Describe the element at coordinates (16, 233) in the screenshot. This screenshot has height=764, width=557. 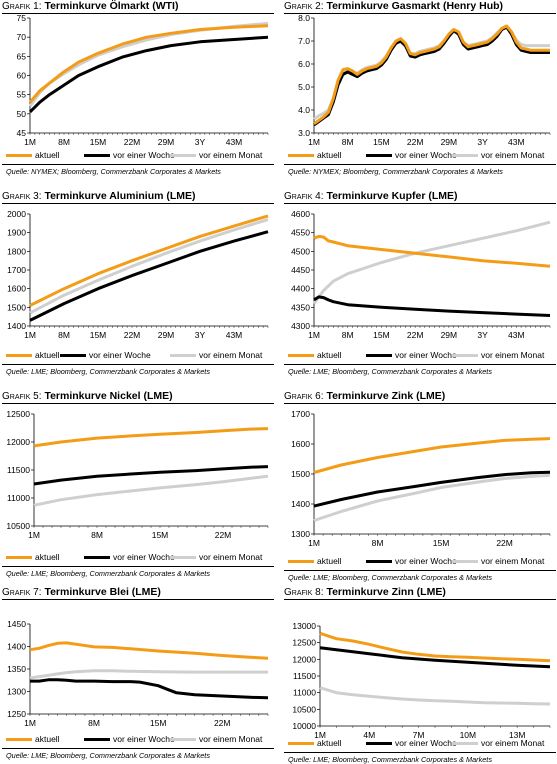
I see `y-tick-label: 1900` at that location.